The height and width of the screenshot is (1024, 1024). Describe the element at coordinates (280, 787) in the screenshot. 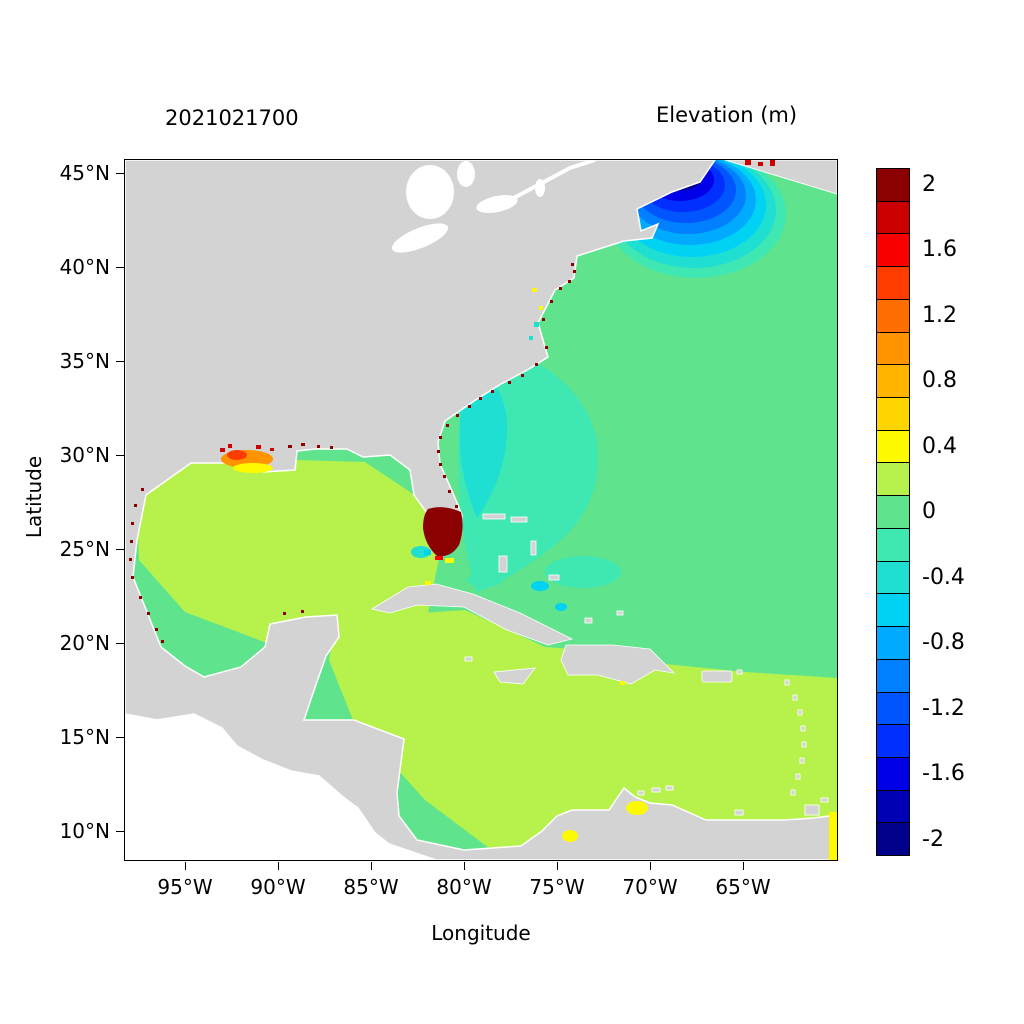

I see `pacific-no-data` at that location.